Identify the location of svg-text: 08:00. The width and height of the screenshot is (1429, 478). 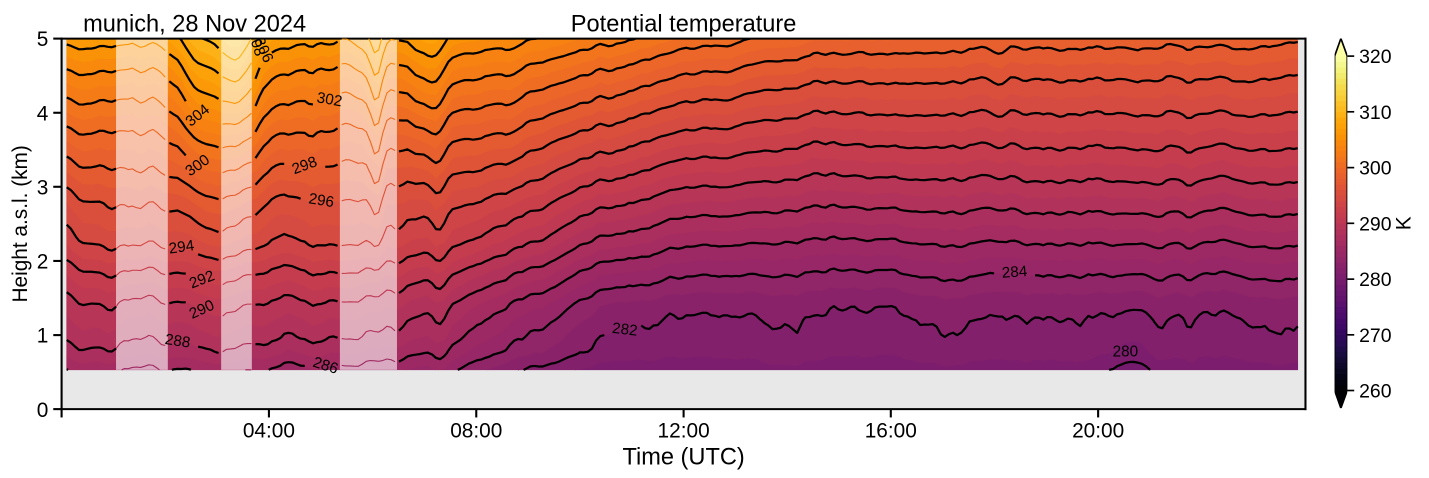
(476, 430).